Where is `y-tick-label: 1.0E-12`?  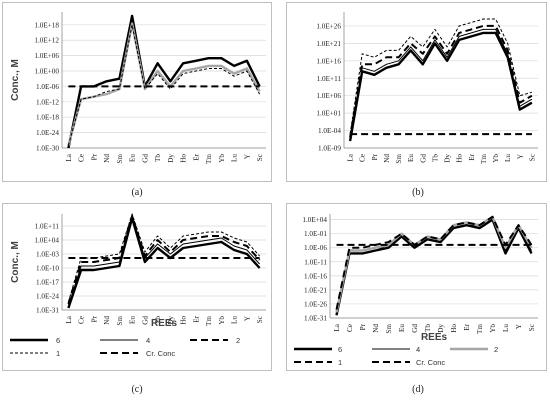
y-tick-label: 1.0E-12 is located at coordinates (47, 102).